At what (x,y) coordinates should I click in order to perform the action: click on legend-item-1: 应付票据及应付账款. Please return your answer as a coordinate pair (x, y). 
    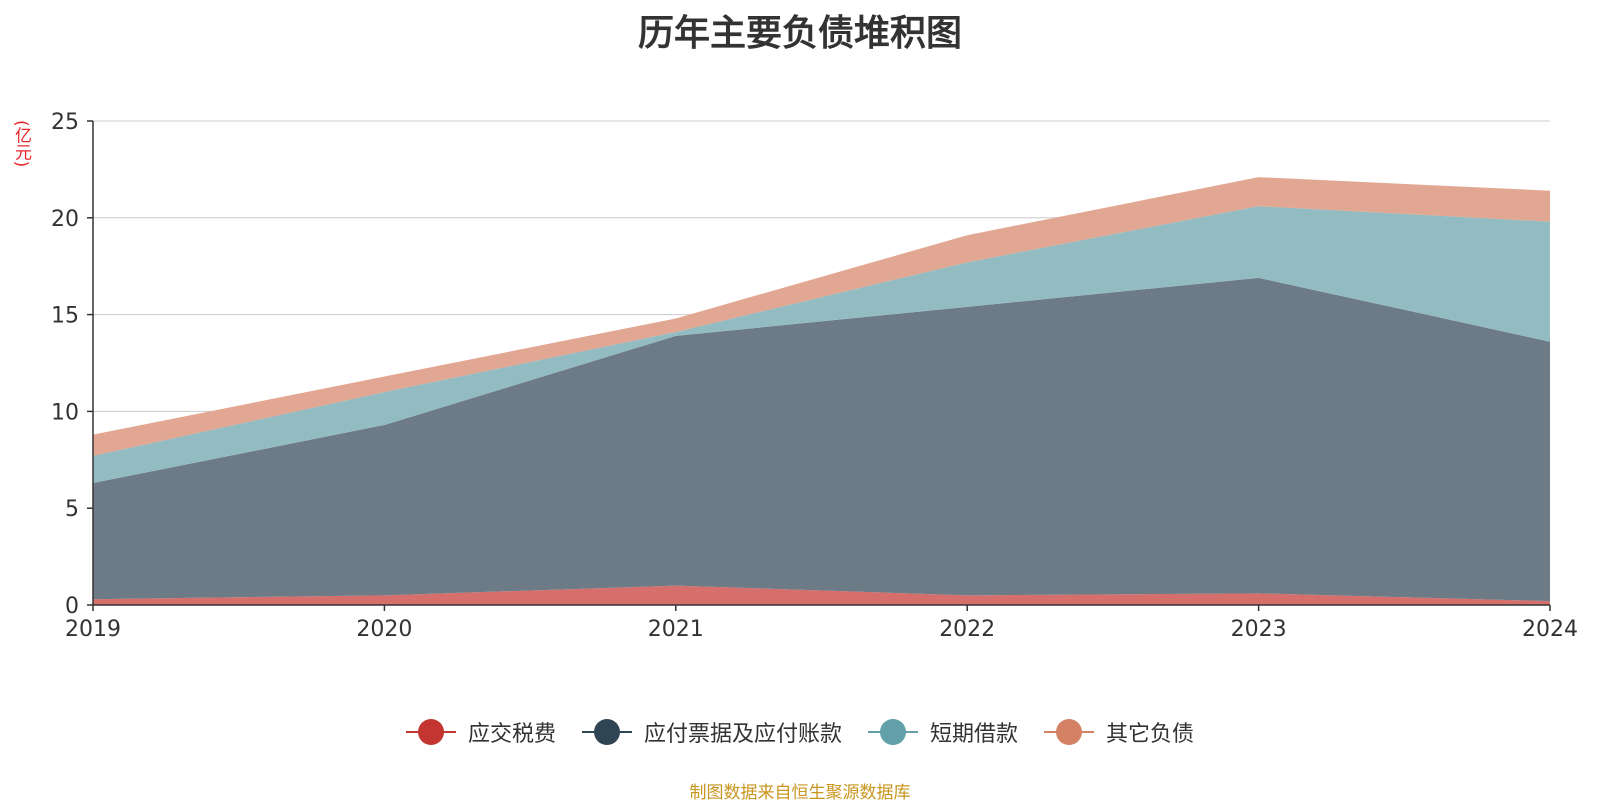
    Looking at the image, I should click on (711, 732).